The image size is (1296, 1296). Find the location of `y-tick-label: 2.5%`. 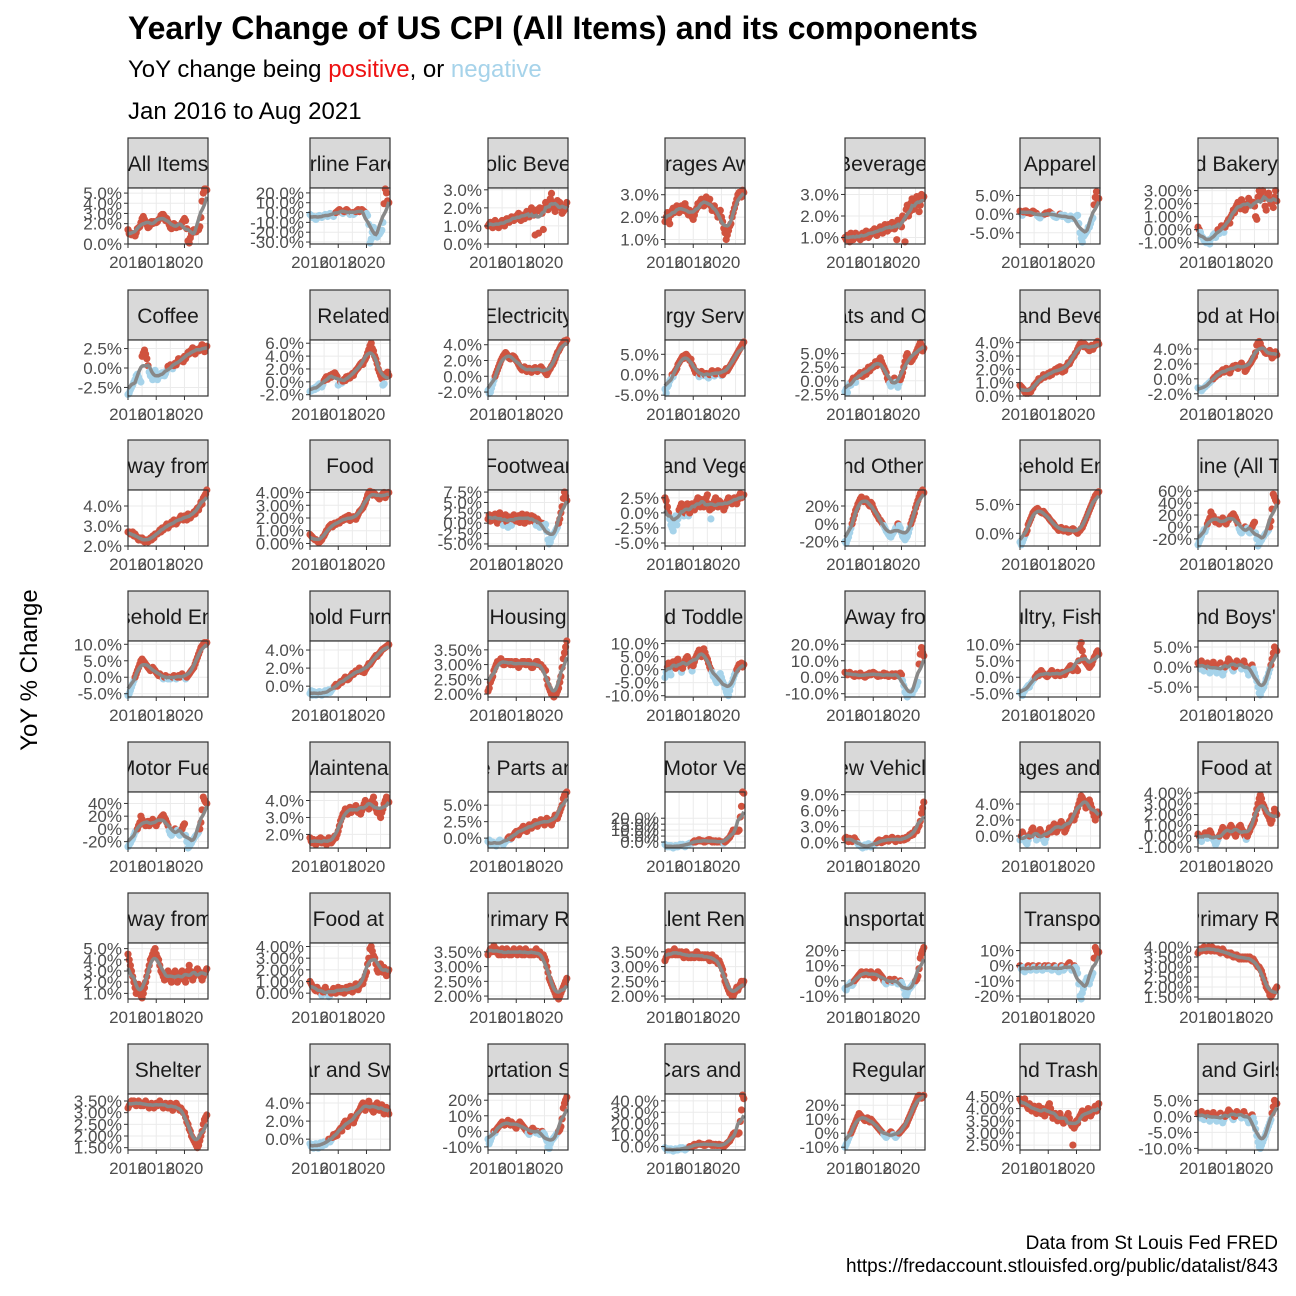

y-tick-label: 2.5% is located at coordinates (462, 822).